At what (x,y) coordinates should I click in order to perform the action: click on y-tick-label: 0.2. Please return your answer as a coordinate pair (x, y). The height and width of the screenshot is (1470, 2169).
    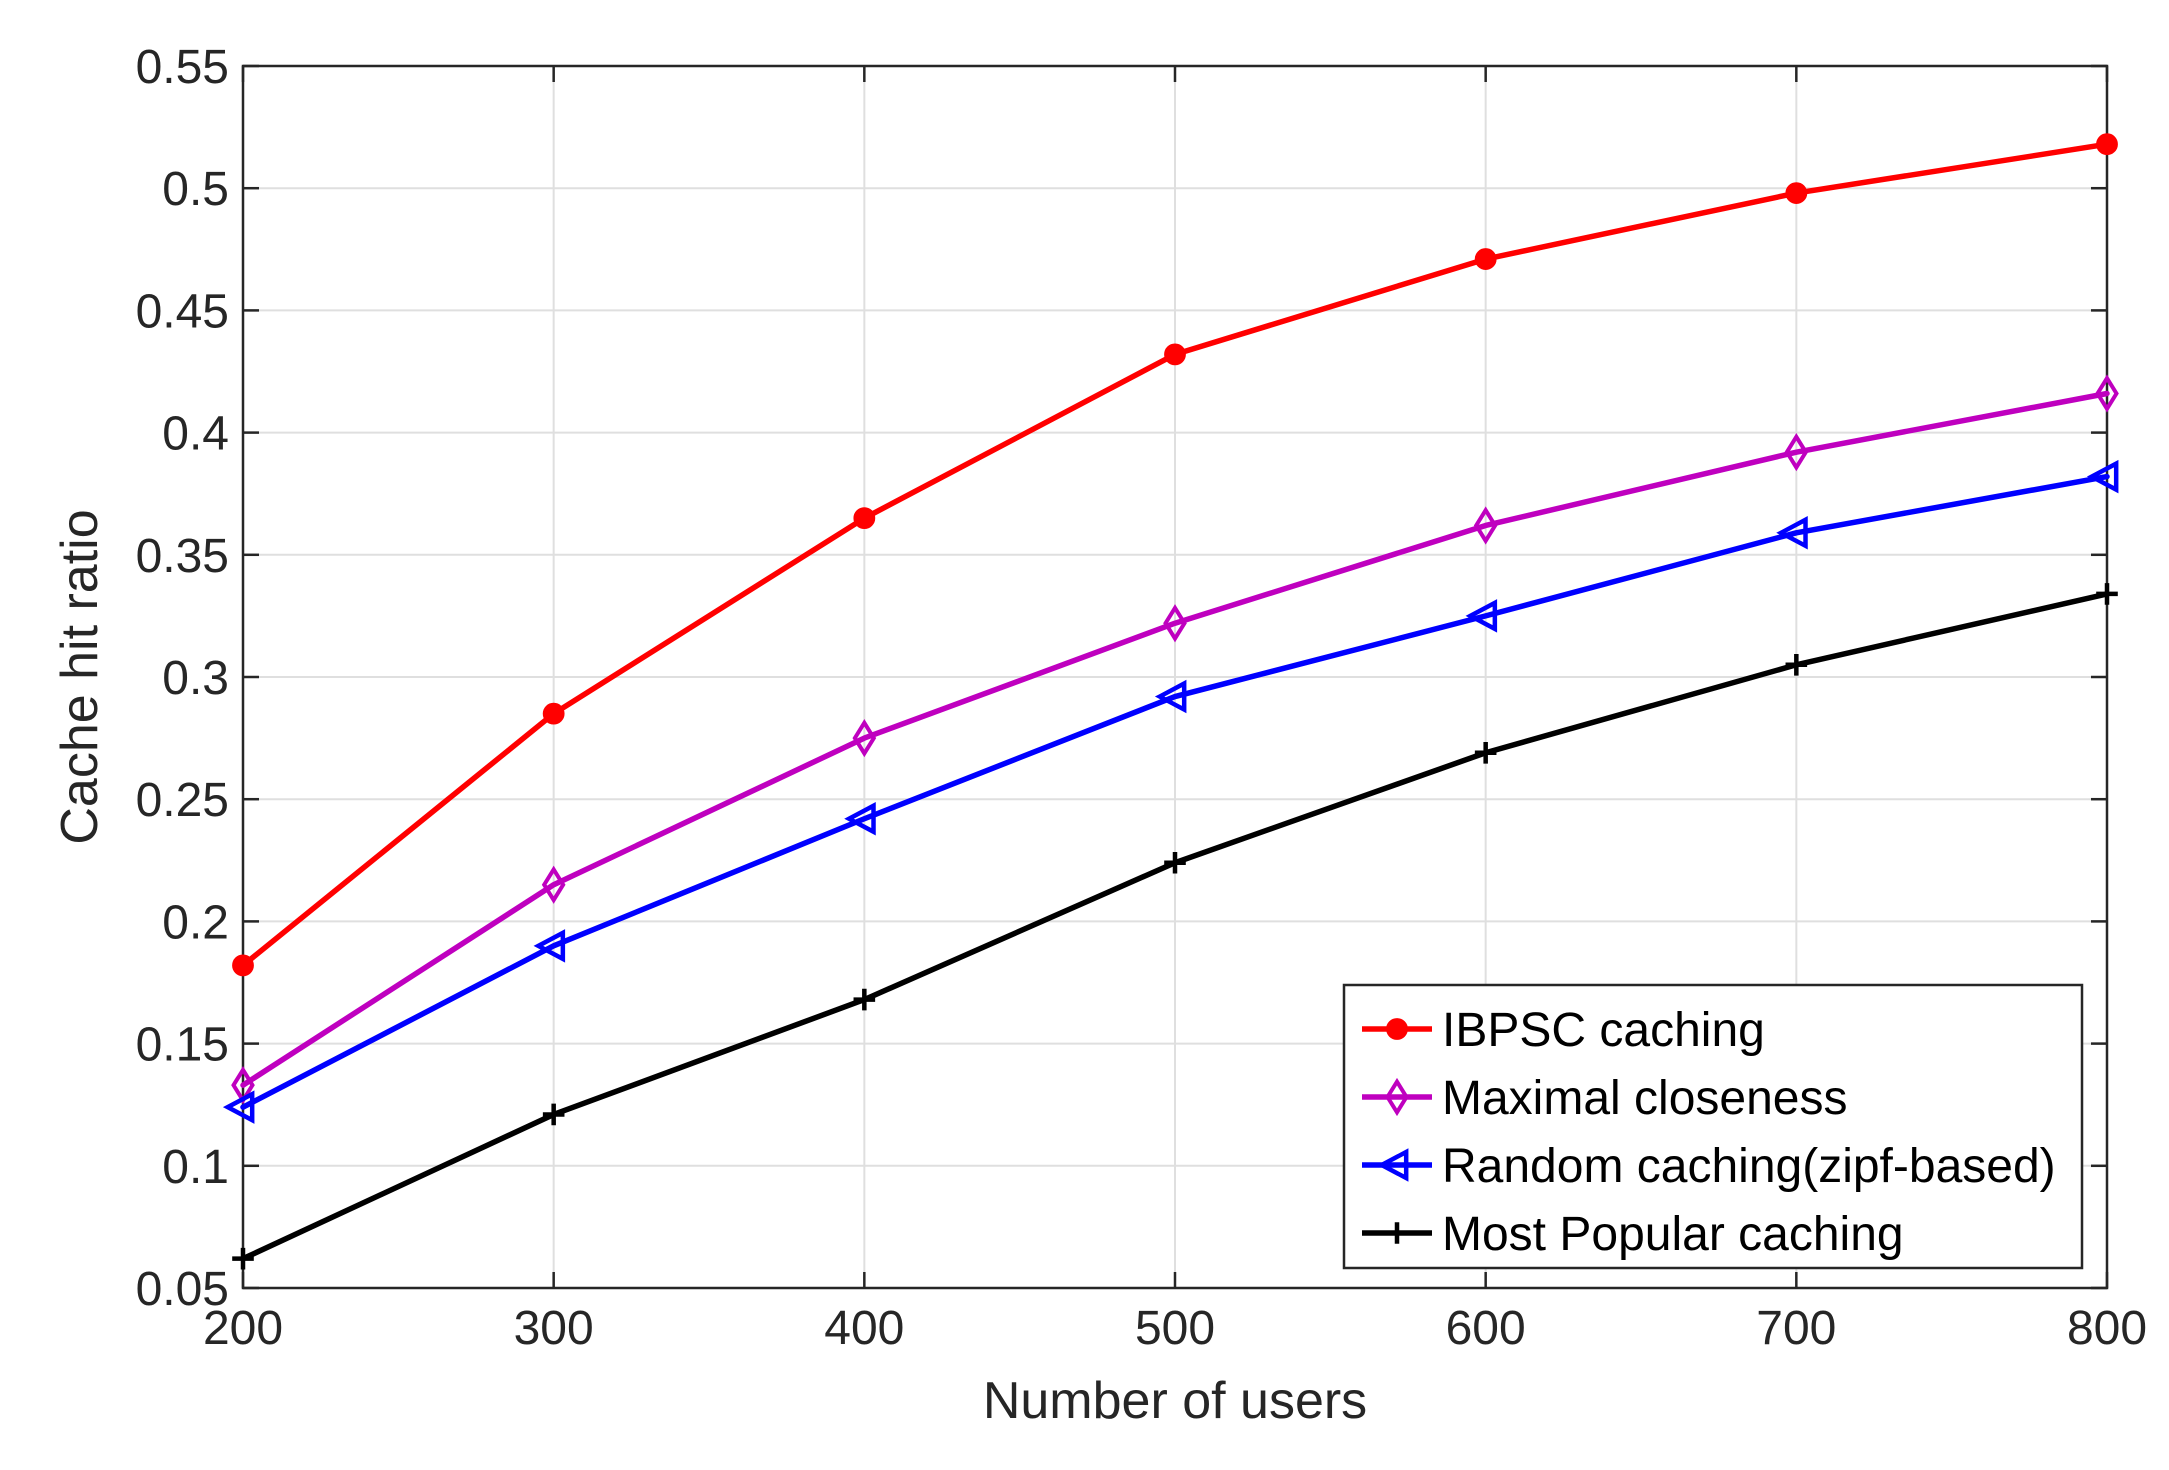
    Looking at the image, I should click on (195, 922).